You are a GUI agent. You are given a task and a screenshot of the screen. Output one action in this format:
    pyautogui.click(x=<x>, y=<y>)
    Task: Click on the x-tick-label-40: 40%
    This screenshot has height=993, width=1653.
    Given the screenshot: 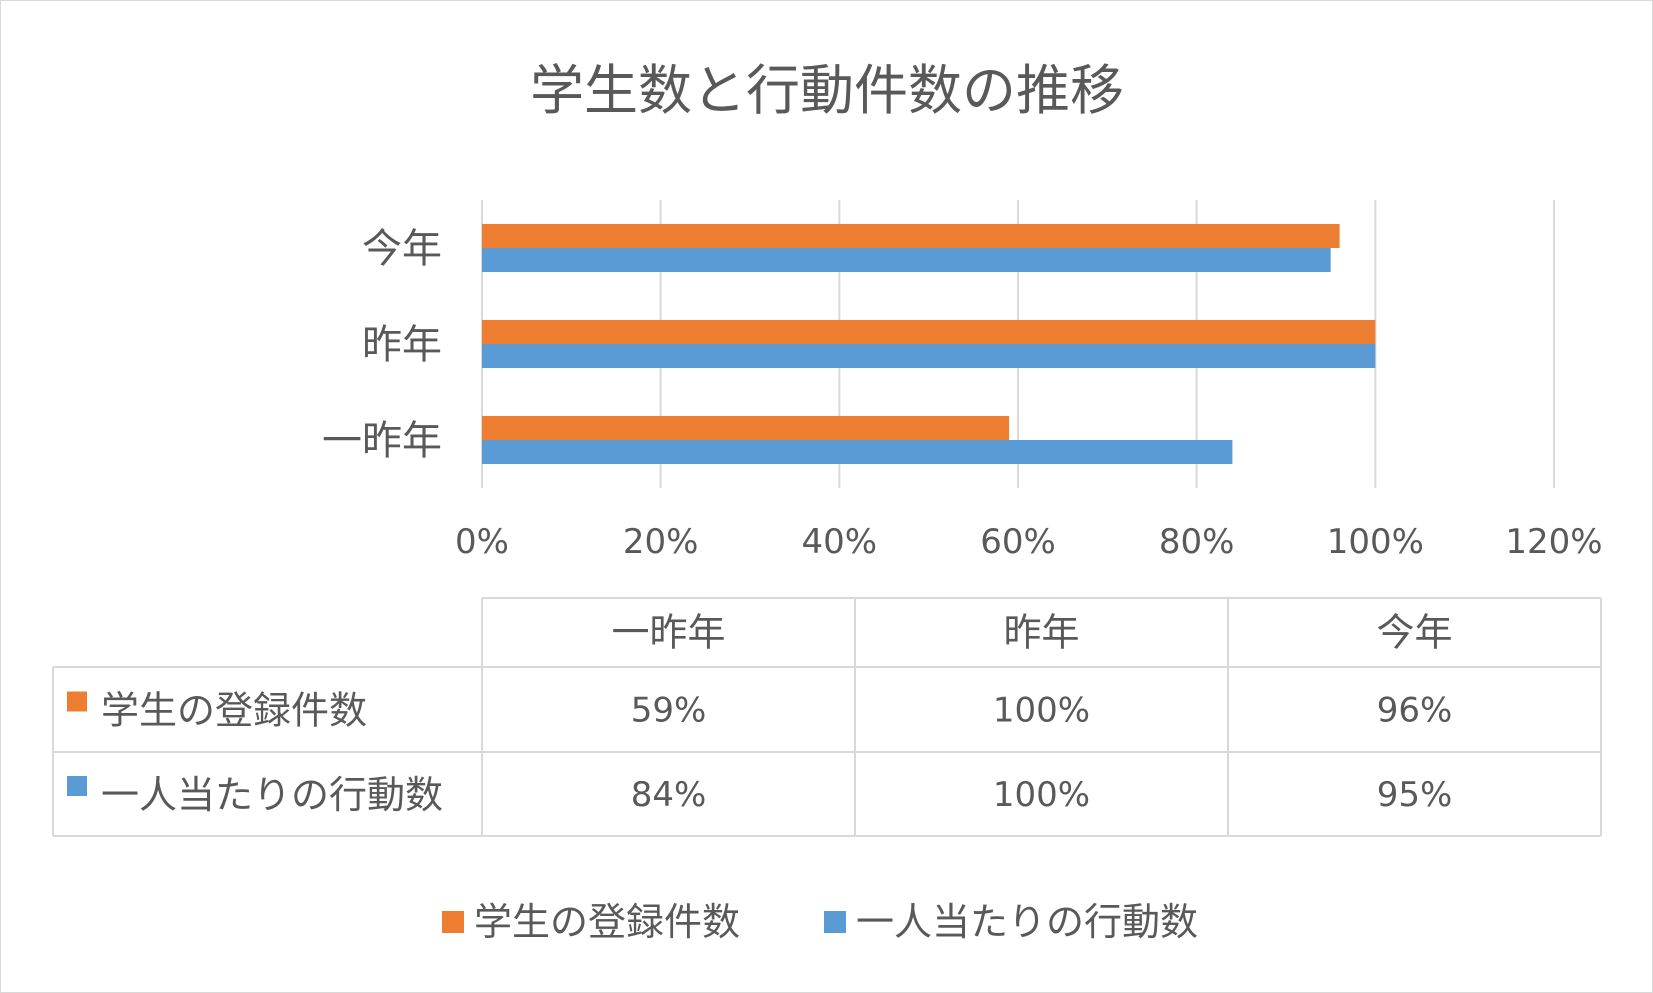 What is the action you would take?
    pyautogui.click(x=840, y=542)
    